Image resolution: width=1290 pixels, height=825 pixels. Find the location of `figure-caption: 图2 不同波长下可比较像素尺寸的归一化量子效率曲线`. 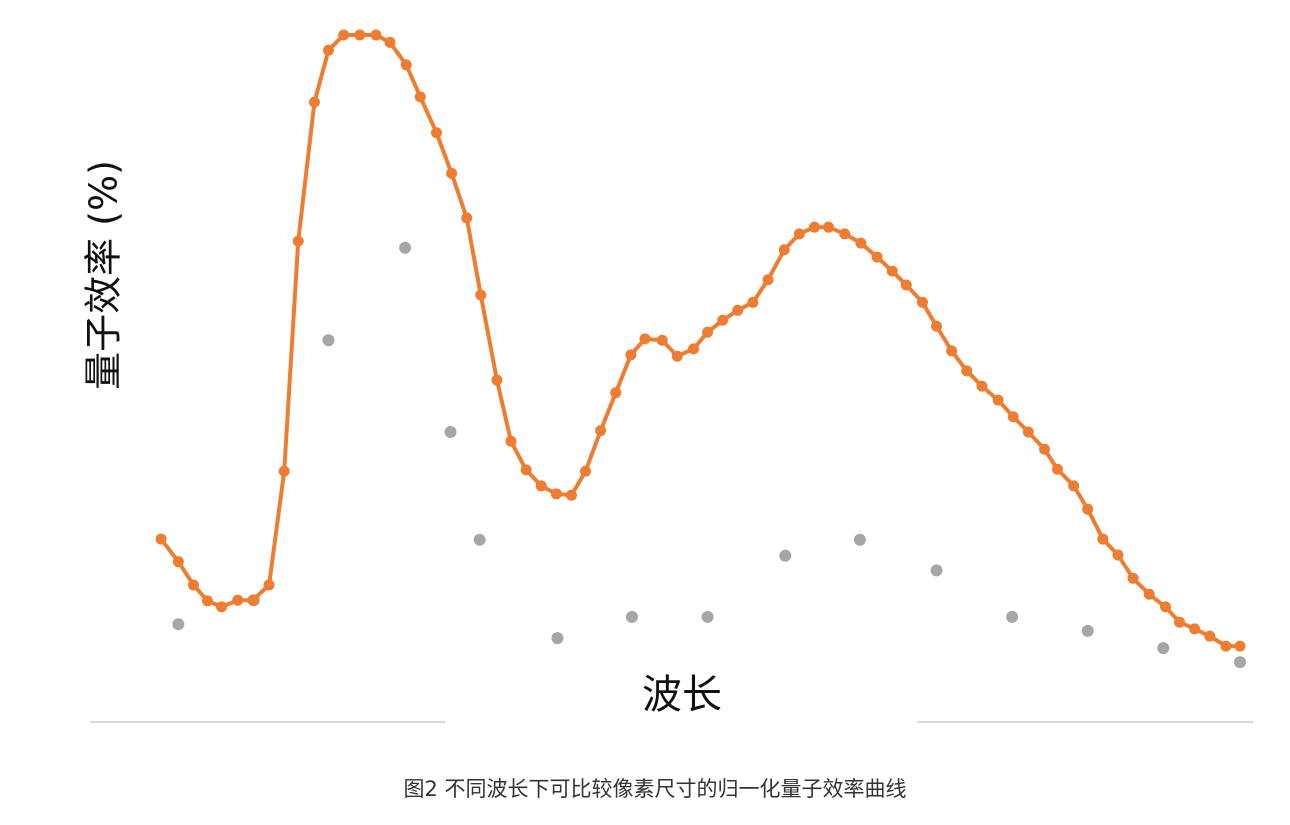

figure-caption: 图2 不同波长下可比较像素尺寸的归一化量子效率曲线 is located at coordinates (655, 789).